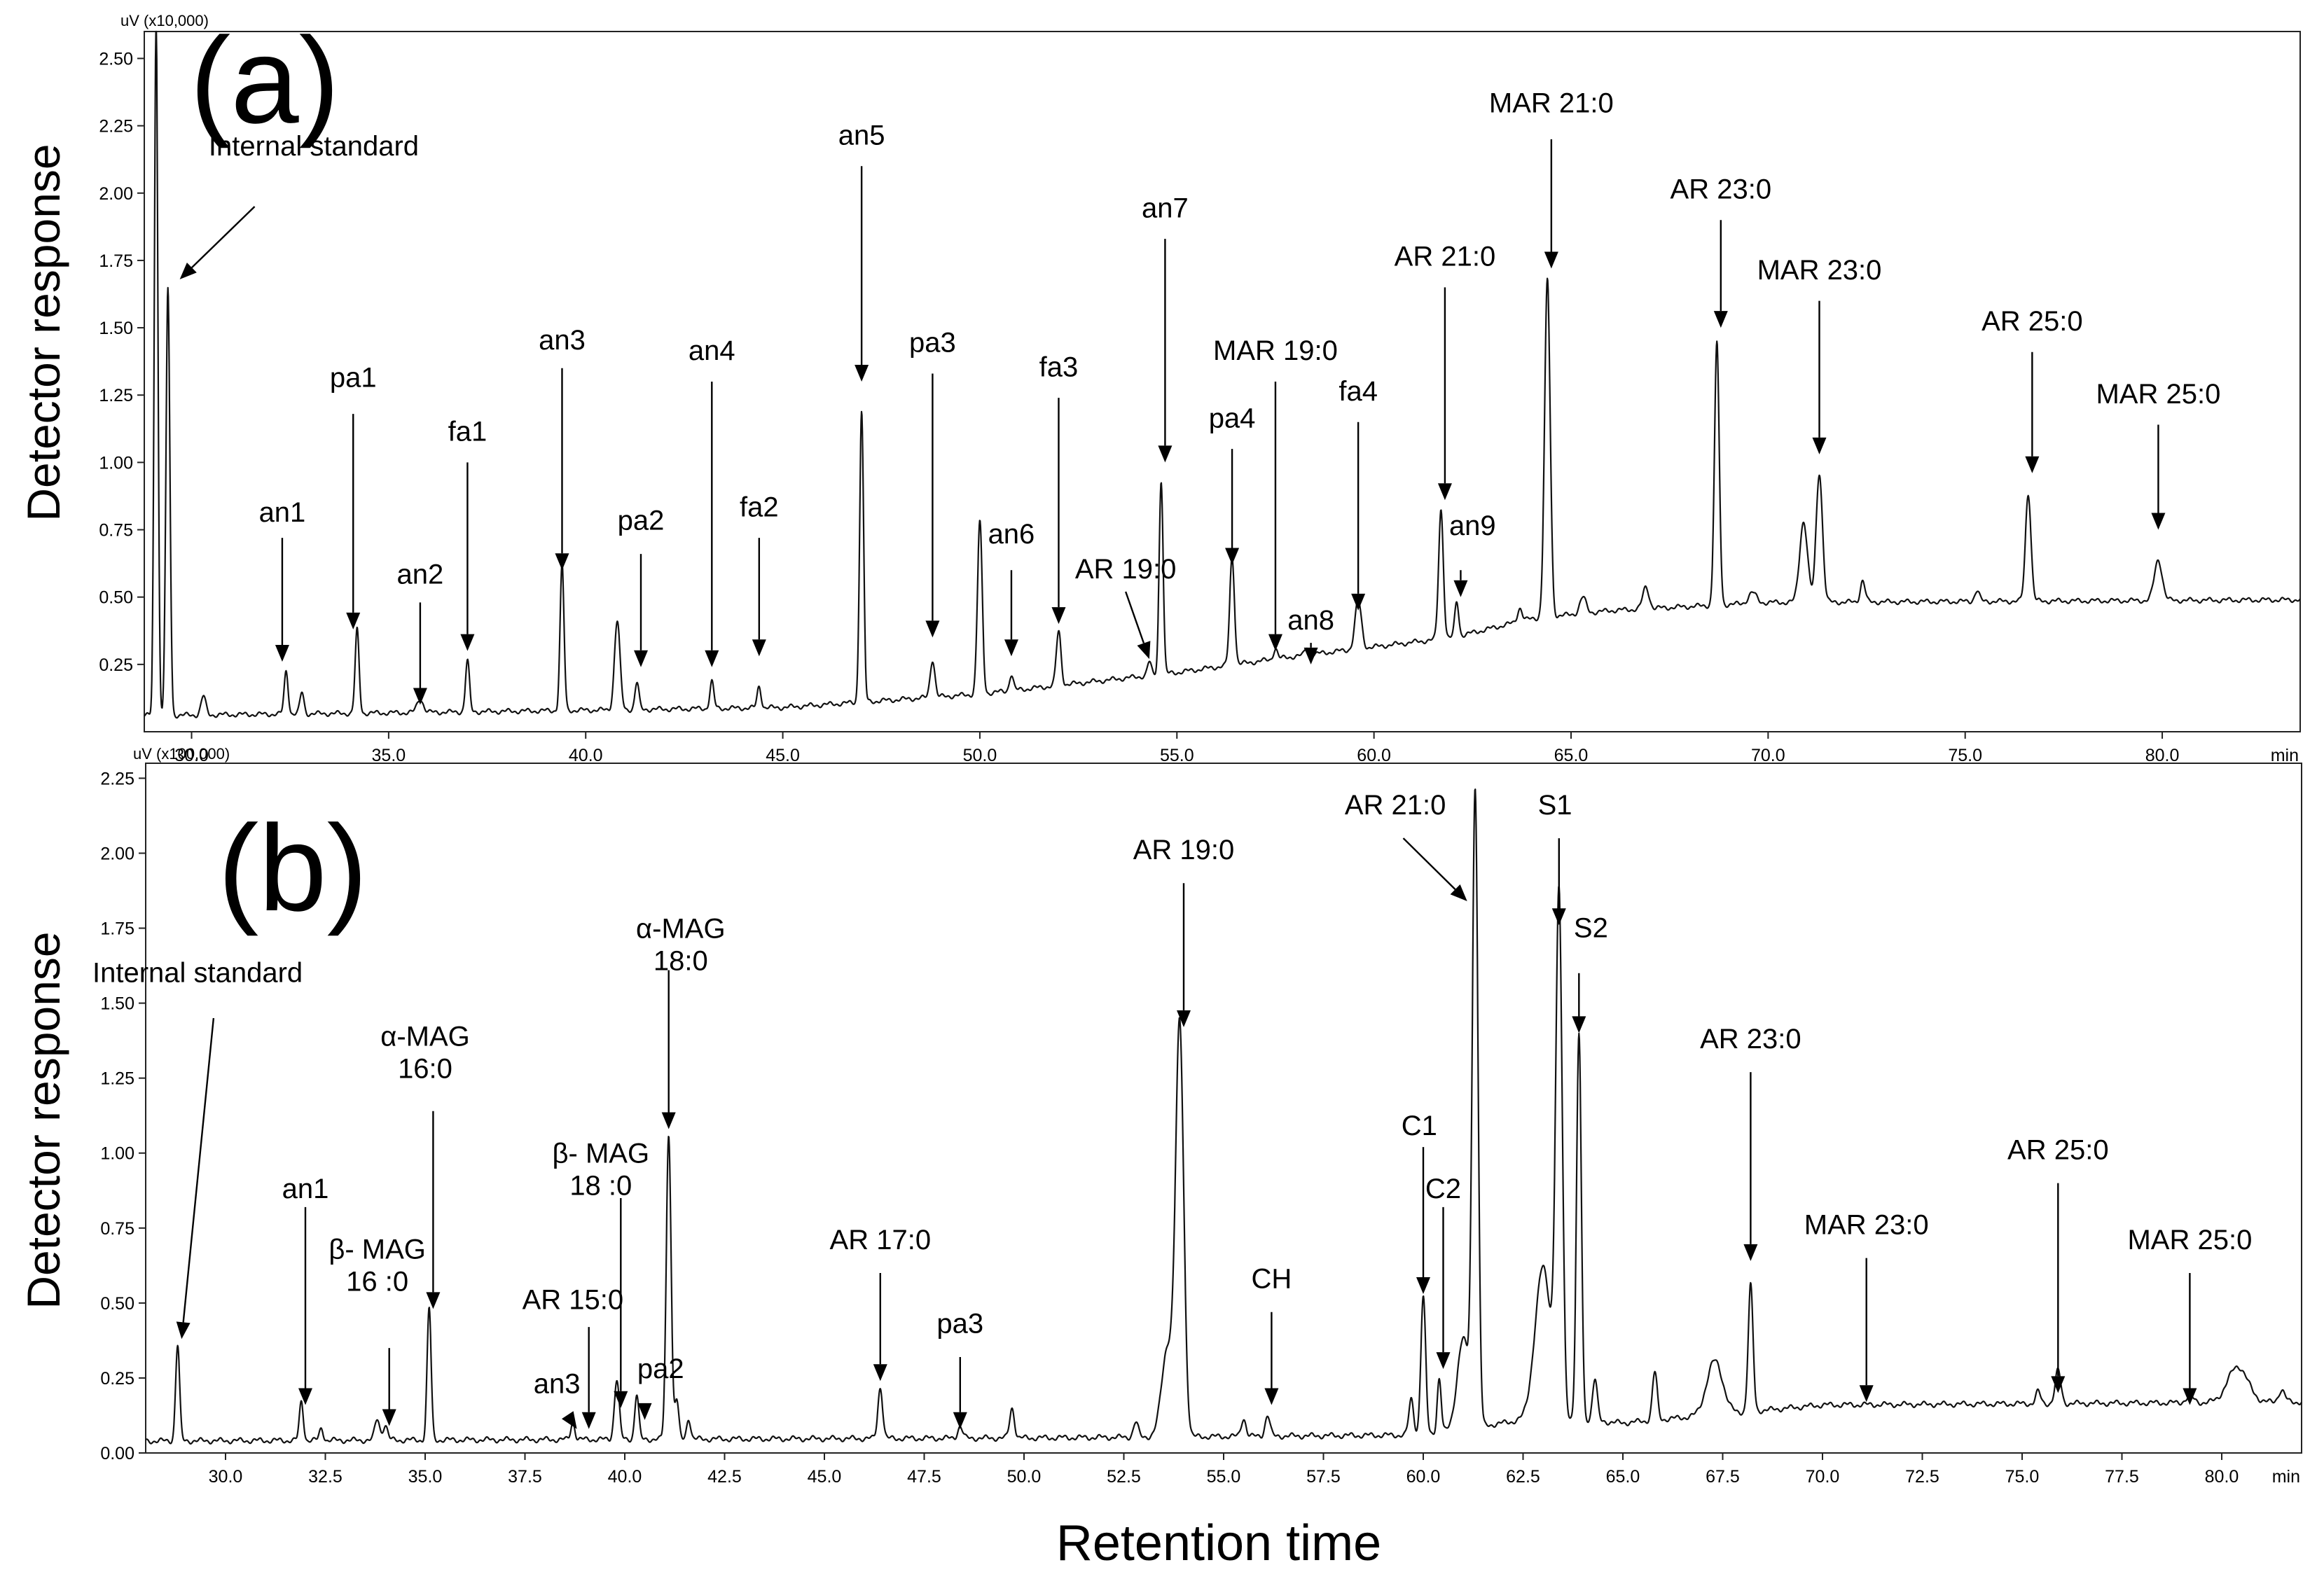 Image resolution: width=2324 pixels, height=1572 pixels. What do you see at coordinates (2158, 394) in the screenshot?
I see `annotation-label: MAR 25:0` at bounding box center [2158, 394].